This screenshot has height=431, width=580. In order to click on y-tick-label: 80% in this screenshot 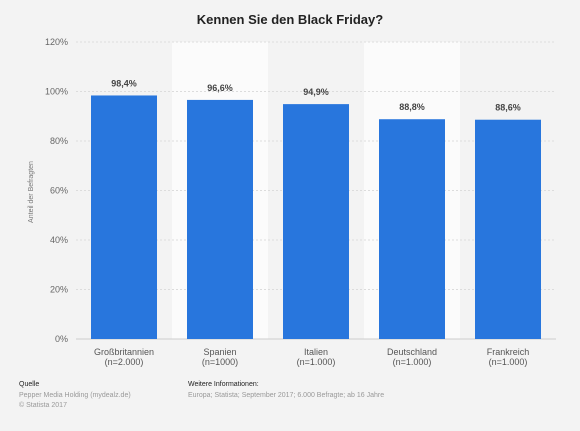, I will do `click(59, 141)`.